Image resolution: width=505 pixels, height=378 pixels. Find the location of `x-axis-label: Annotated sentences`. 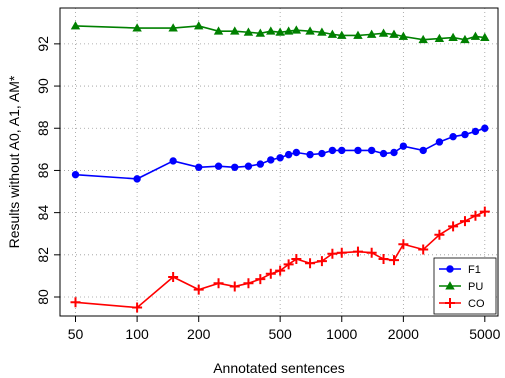

x-axis-label: Annotated sentences is located at coordinates (279, 368).